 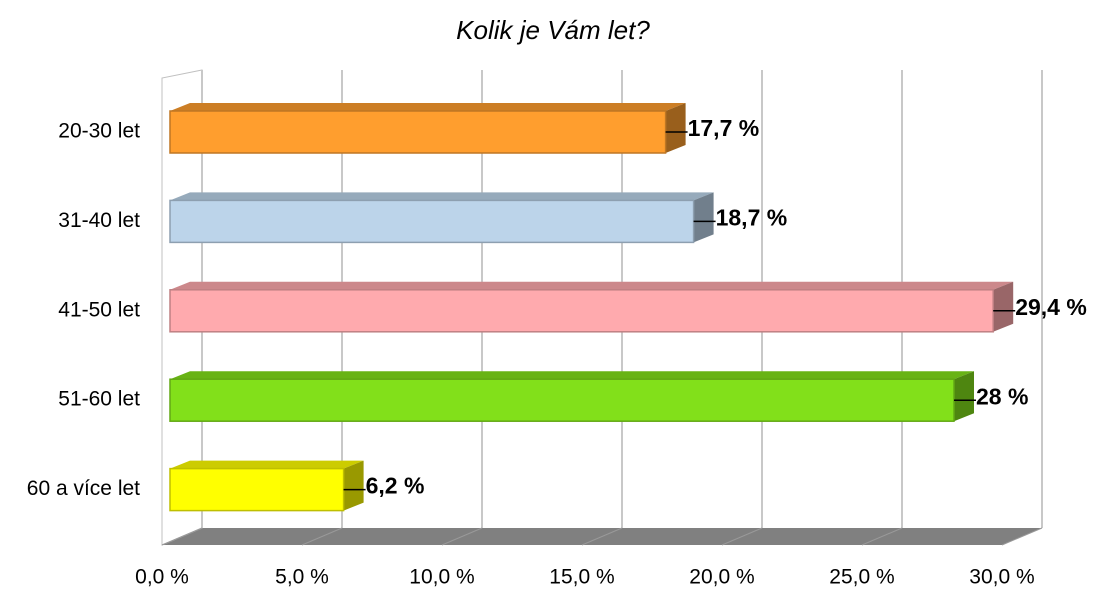 What do you see at coordinates (752, 217) in the screenshot?
I see `value-label: 18,7 %` at bounding box center [752, 217].